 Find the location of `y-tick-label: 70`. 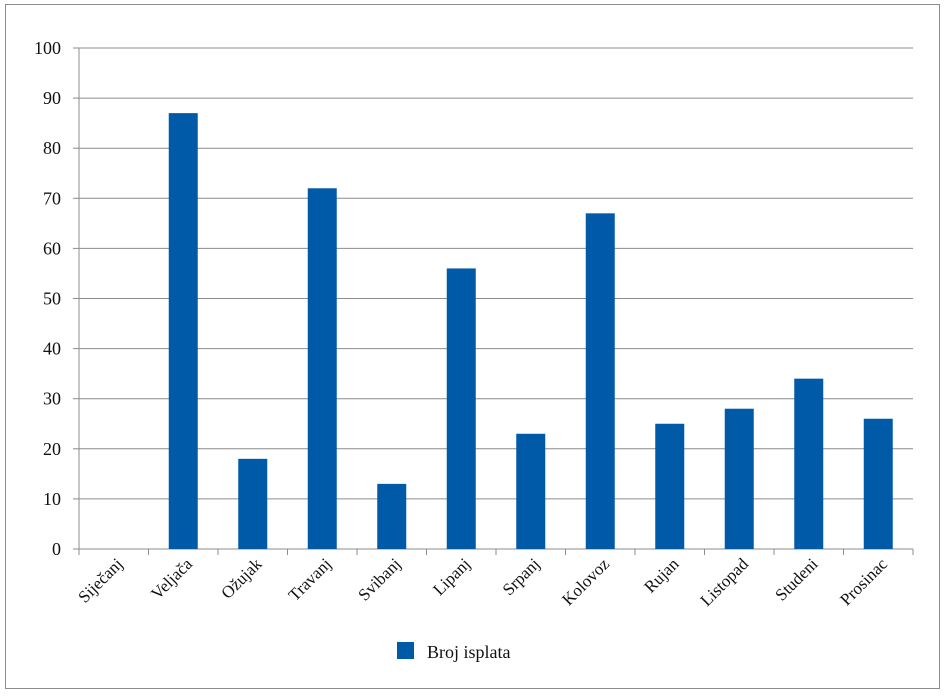

y-tick-label: 70 is located at coordinates (52, 198).